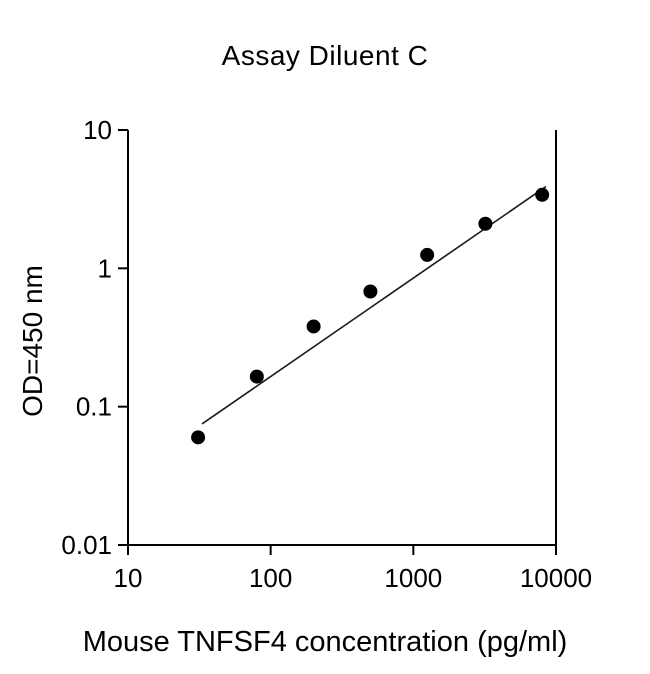 The image size is (650, 674). Describe the element at coordinates (86, 545) in the screenshot. I see `y-tick-label: 0.01` at that location.